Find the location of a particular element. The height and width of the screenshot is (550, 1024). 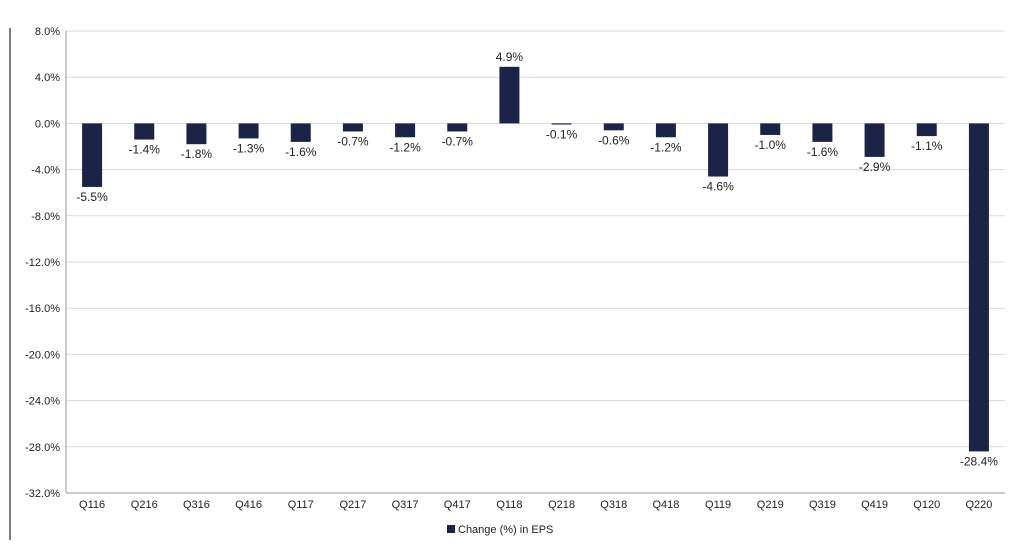

y-tick-label: -16.0% is located at coordinates (42, 309).